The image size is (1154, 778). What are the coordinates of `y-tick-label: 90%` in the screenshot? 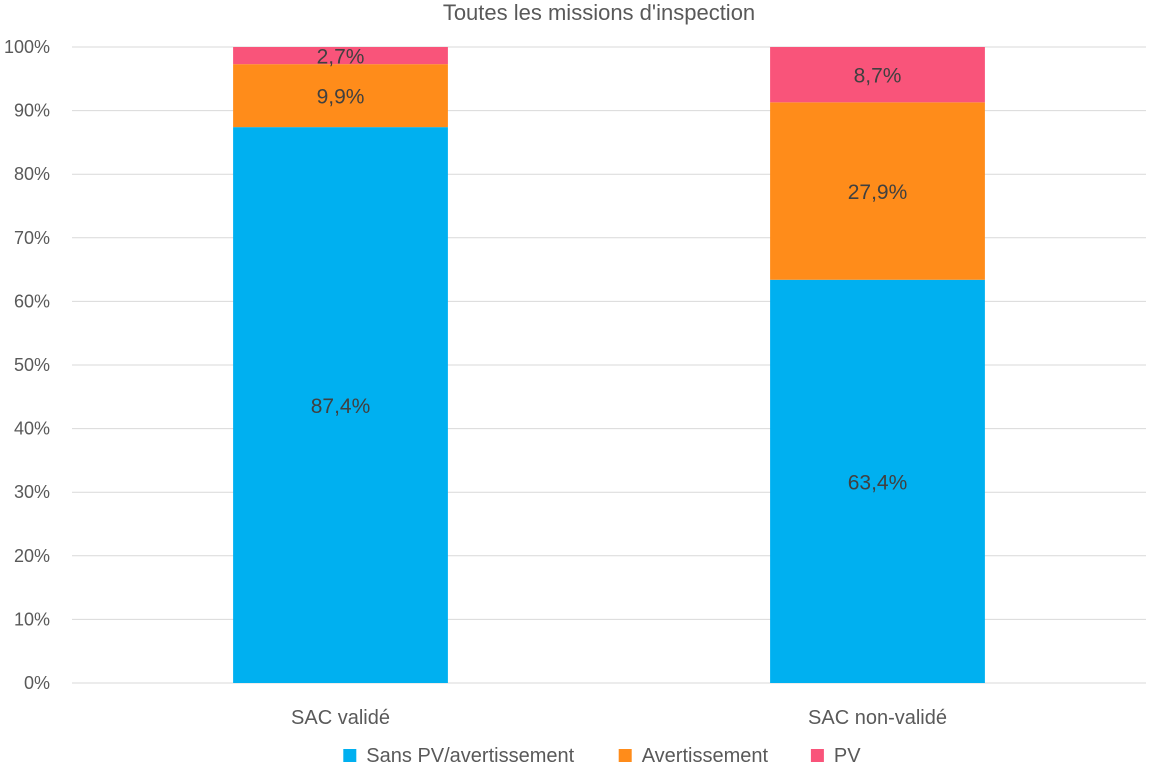 It's located at (32, 111).